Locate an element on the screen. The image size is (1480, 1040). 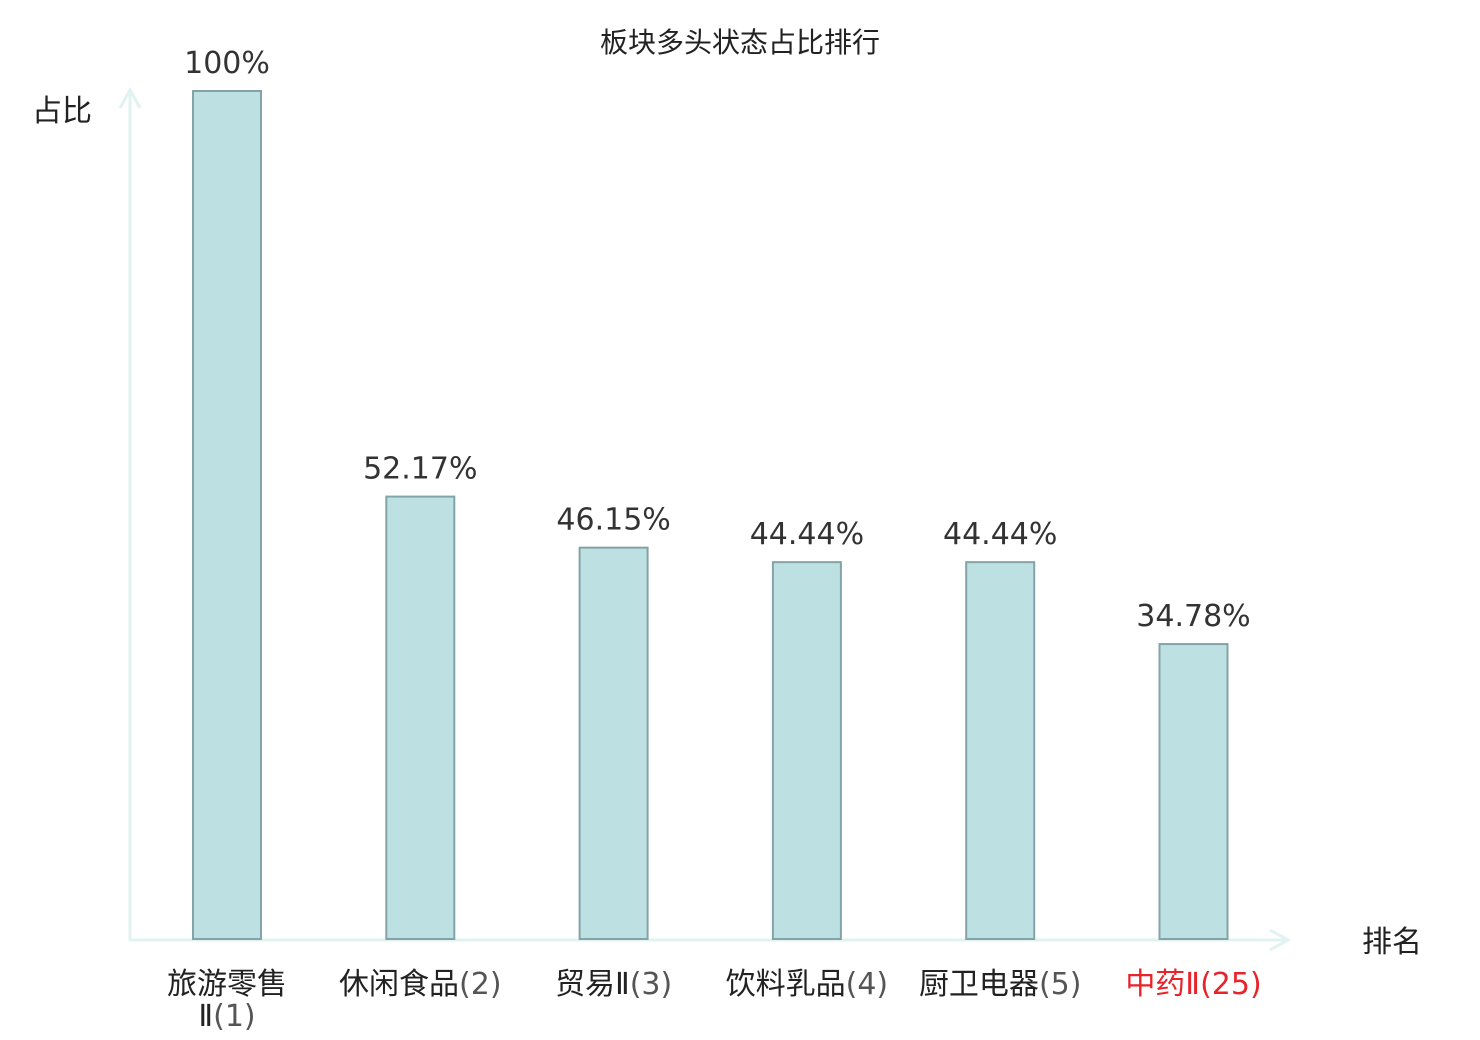
category-label-4: 厨卫电器(5) is located at coordinates (1000, 984).